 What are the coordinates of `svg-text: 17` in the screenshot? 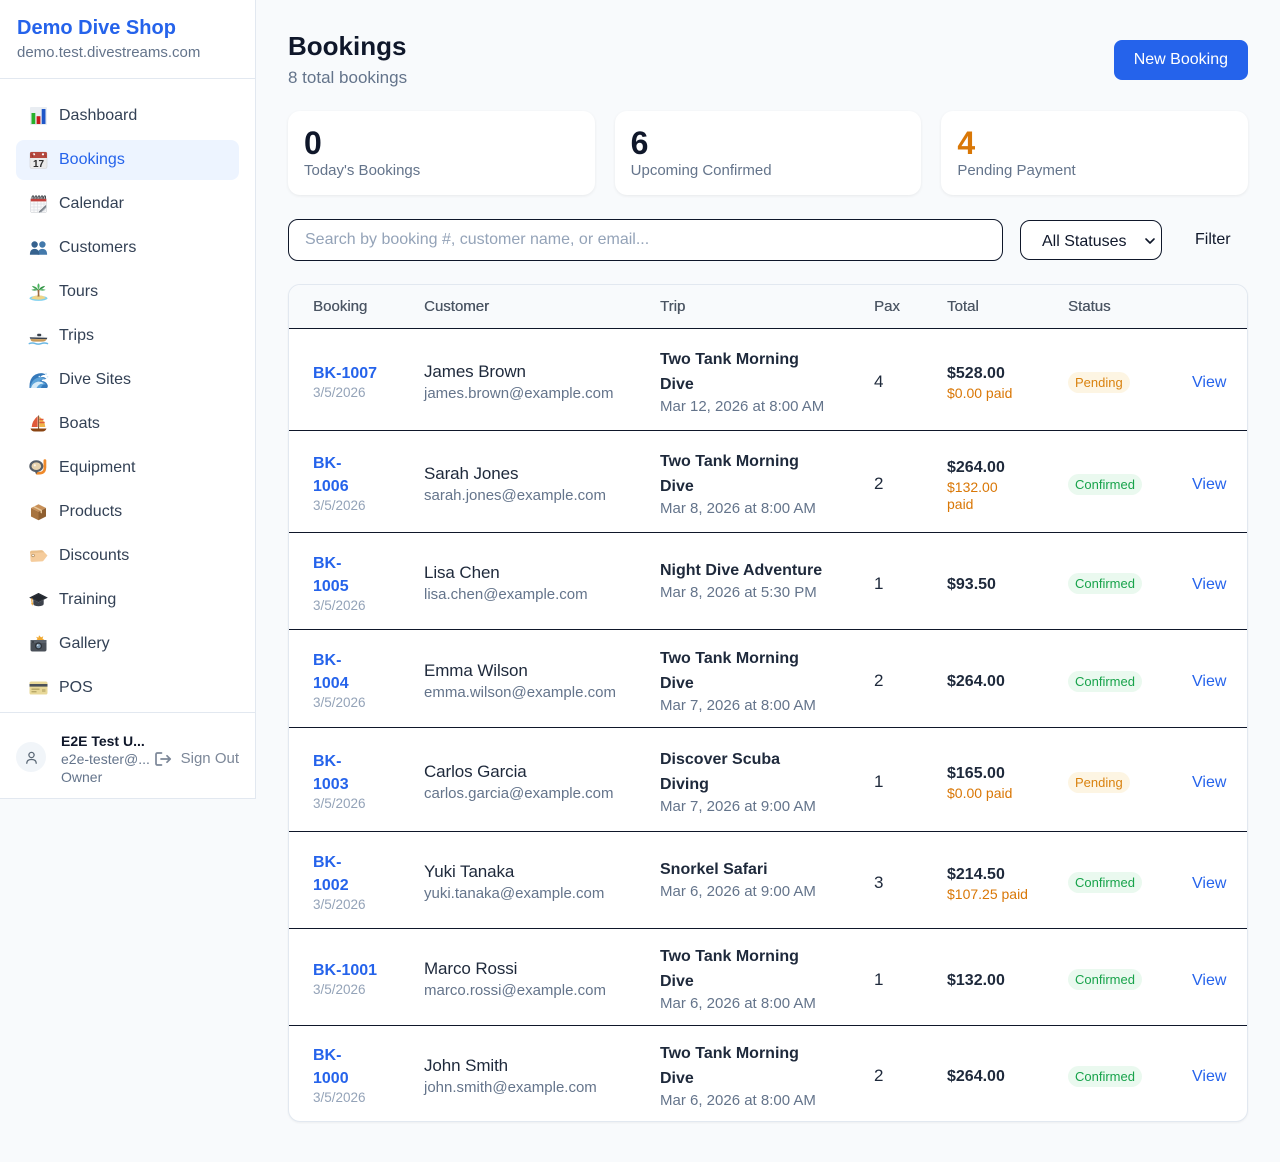 It's located at (39, 164).